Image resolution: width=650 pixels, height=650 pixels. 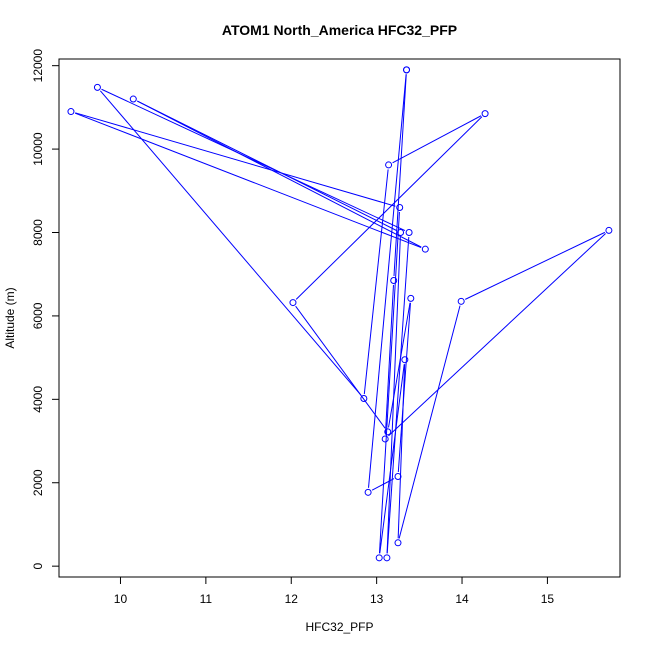 What do you see at coordinates (45, 309) in the screenshot?
I see `y-axis: 0 2000 4000 6000 8000 10000 12000` at bounding box center [45, 309].